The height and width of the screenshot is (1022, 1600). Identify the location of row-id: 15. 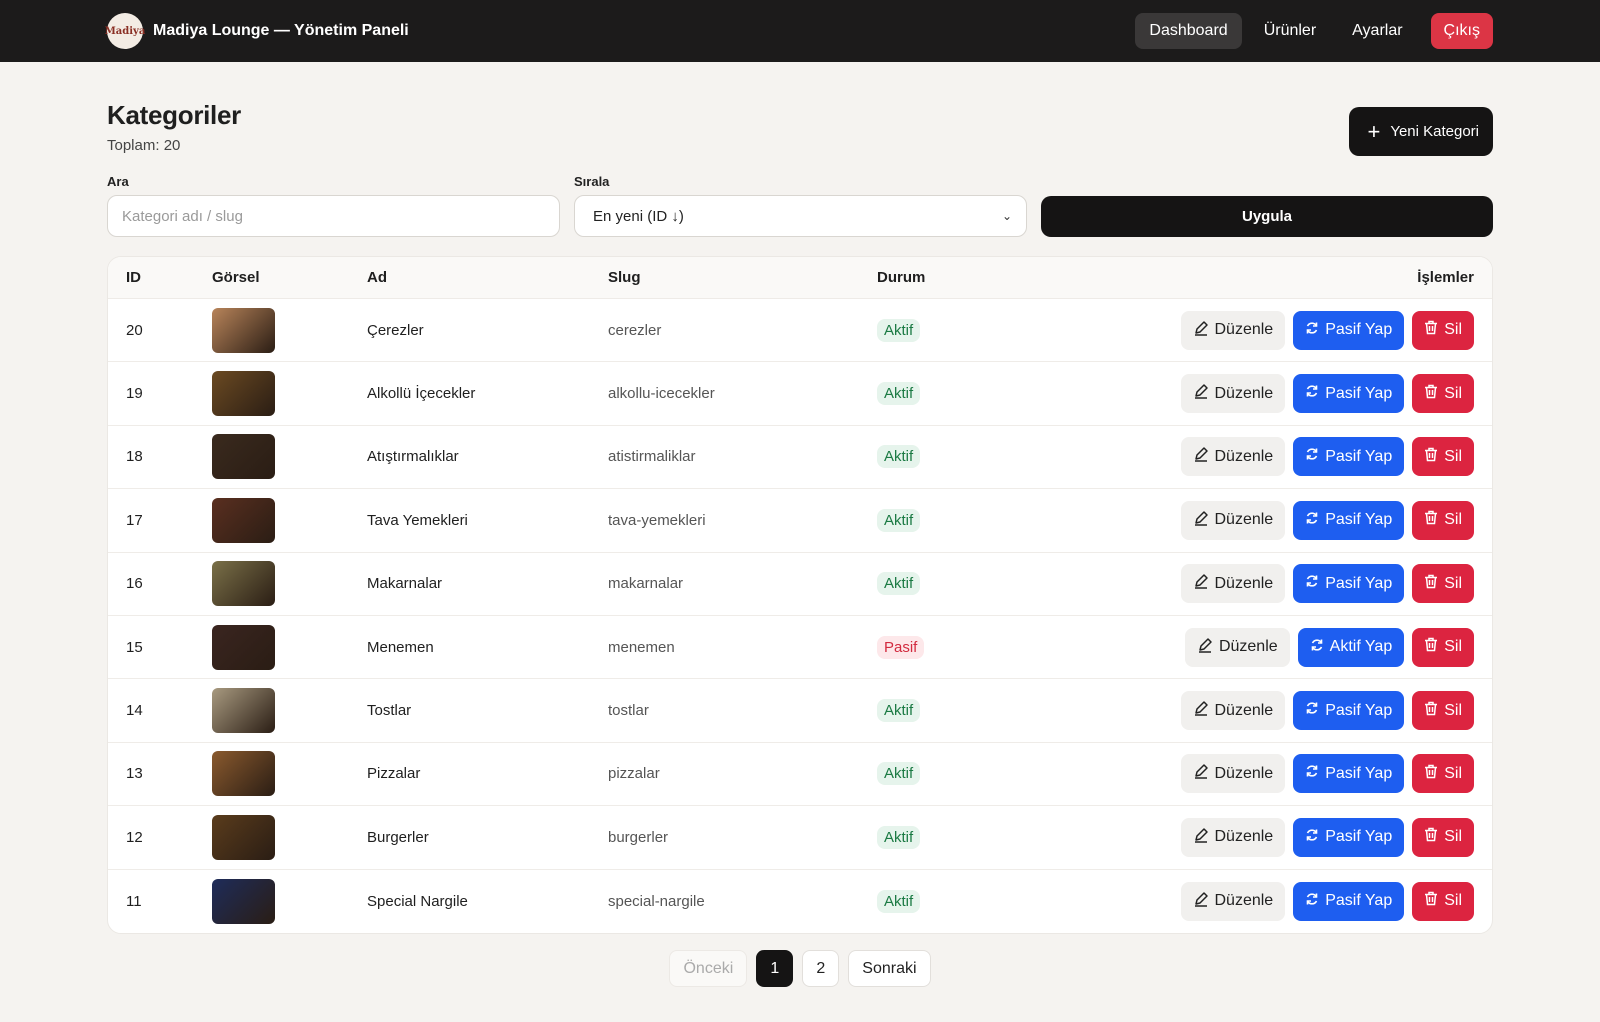
(134, 647).